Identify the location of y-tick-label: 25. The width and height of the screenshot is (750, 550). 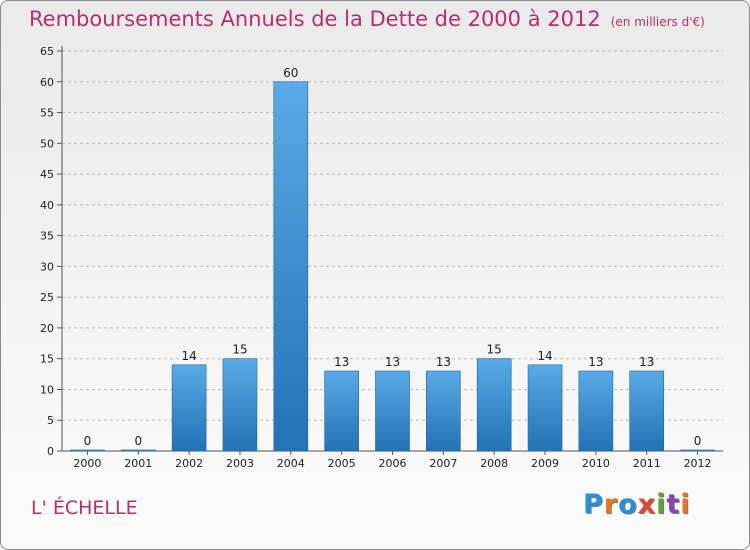
(47, 297).